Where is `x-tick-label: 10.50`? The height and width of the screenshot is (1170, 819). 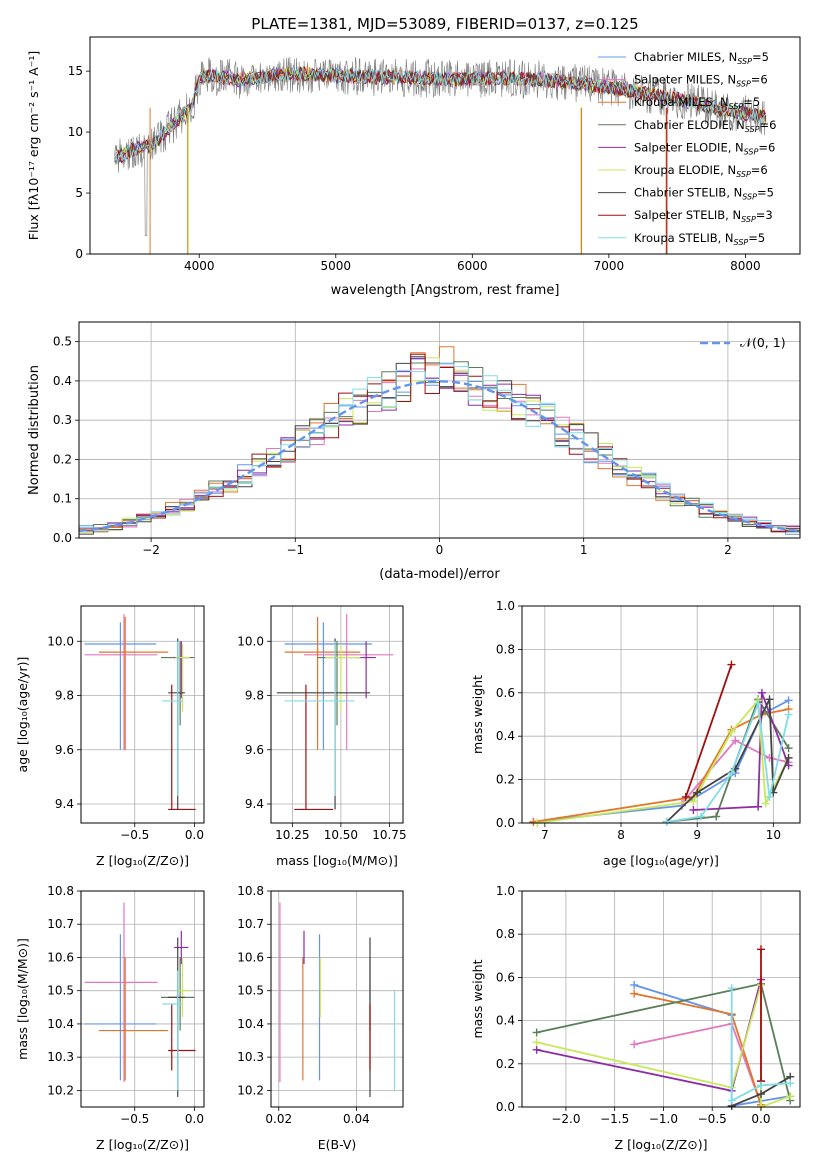 x-tick-label: 10.50 is located at coordinates (341, 835).